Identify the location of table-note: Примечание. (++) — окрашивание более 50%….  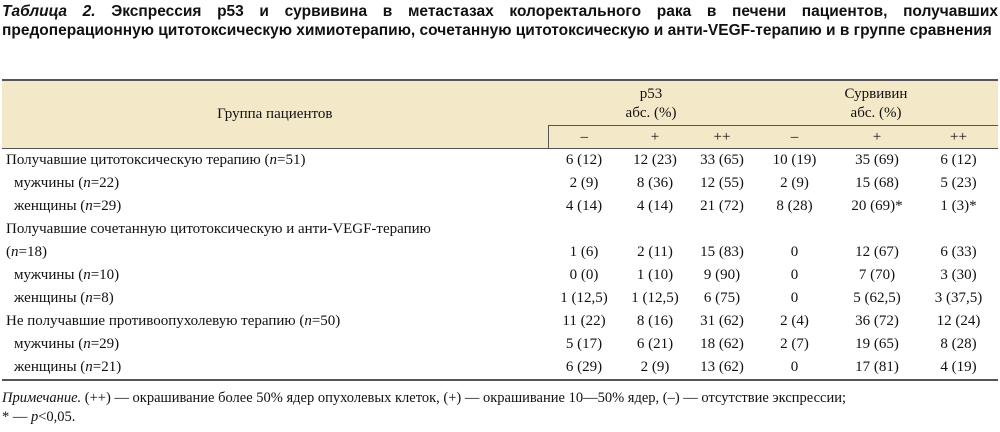
(500, 408).